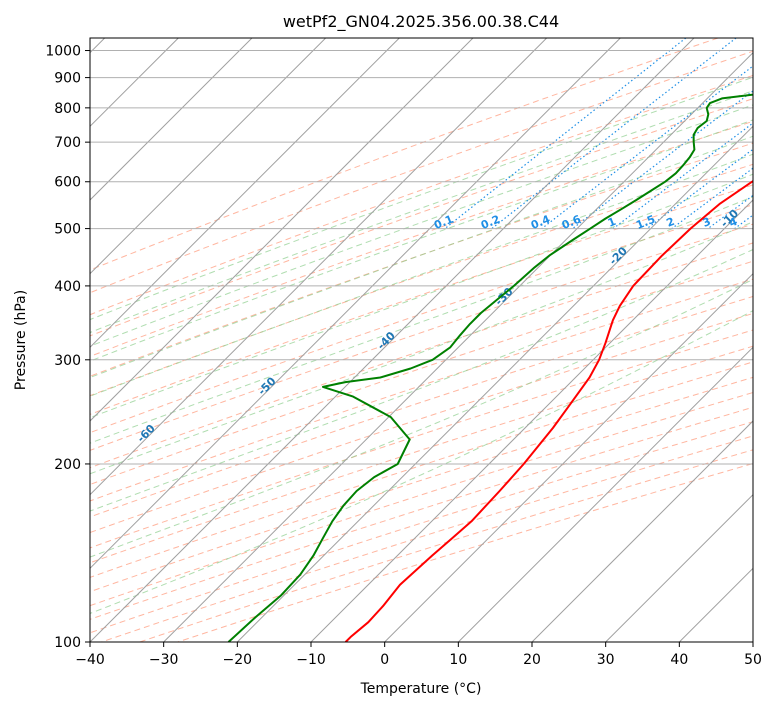 Image resolution: width=775 pixels, height=708 pixels. I want to click on x-tick-label: −40, so click(90, 660).